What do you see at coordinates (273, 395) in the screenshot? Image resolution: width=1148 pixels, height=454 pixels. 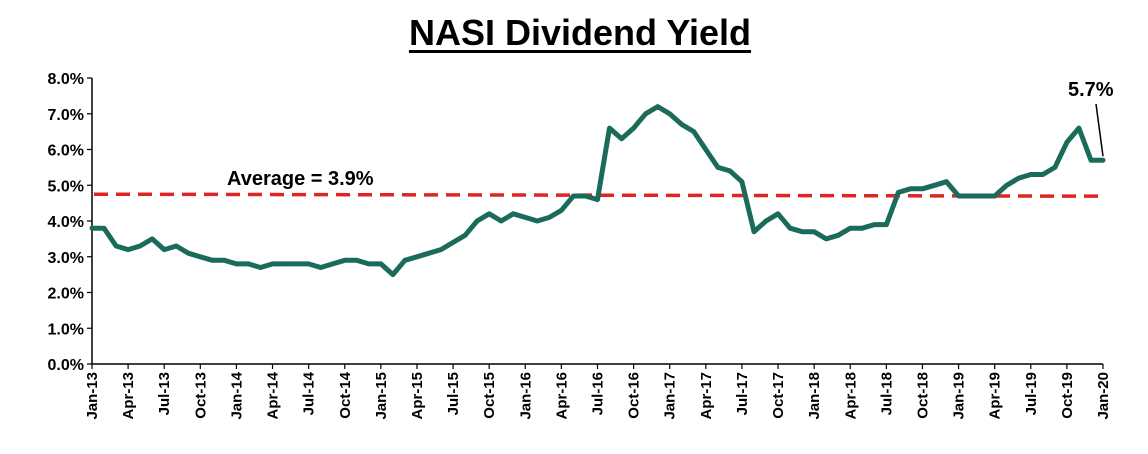 I see `x-tick-label: Apr-14` at bounding box center [273, 395].